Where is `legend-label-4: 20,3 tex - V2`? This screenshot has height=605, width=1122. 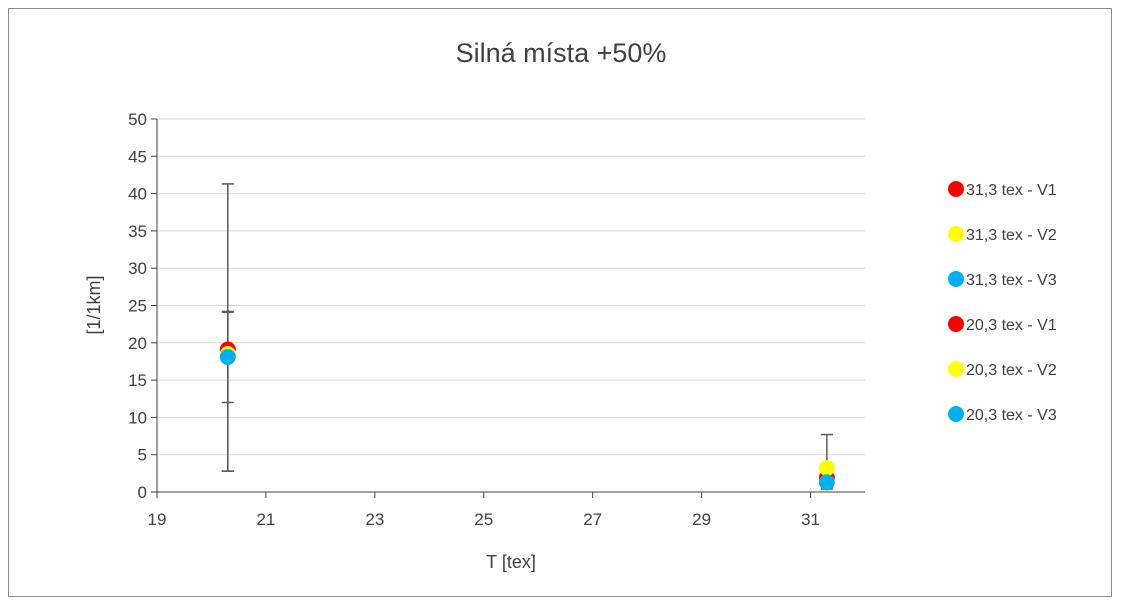
legend-label-4: 20,3 tex - V2 is located at coordinates (1011, 370).